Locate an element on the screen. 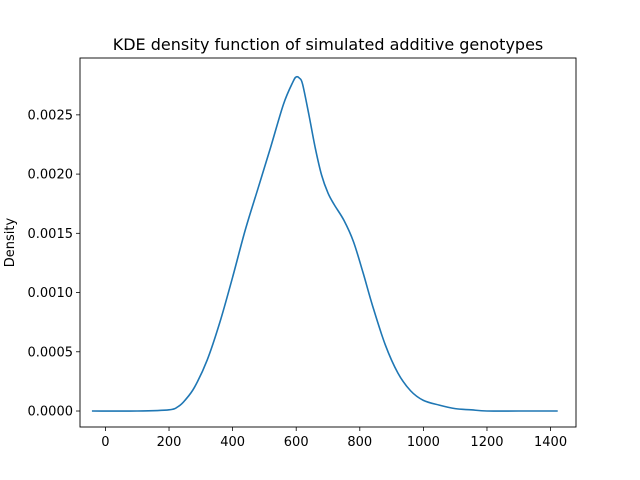  x-tick-label: 800 is located at coordinates (359, 442).